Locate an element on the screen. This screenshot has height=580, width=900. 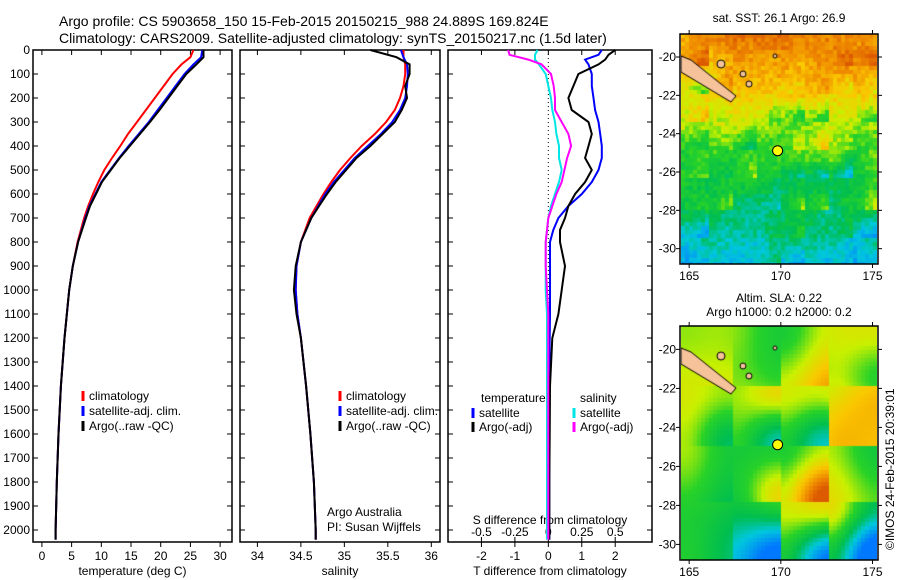
credit-text: ©IMOS 24-Feb-2015 20:39:01 is located at coordinates (890, 469).